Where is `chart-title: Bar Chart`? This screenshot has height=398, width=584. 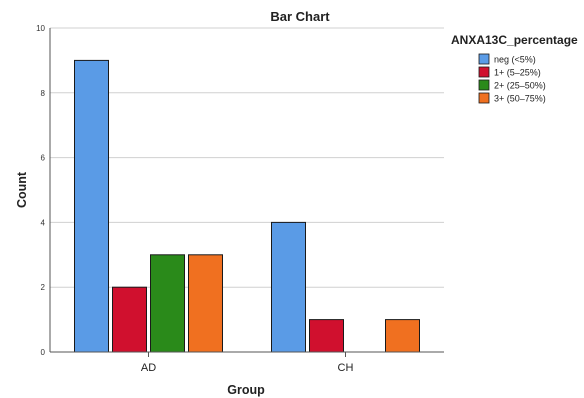
chart-title: Bar Chart is located at coordinates (300, 16).